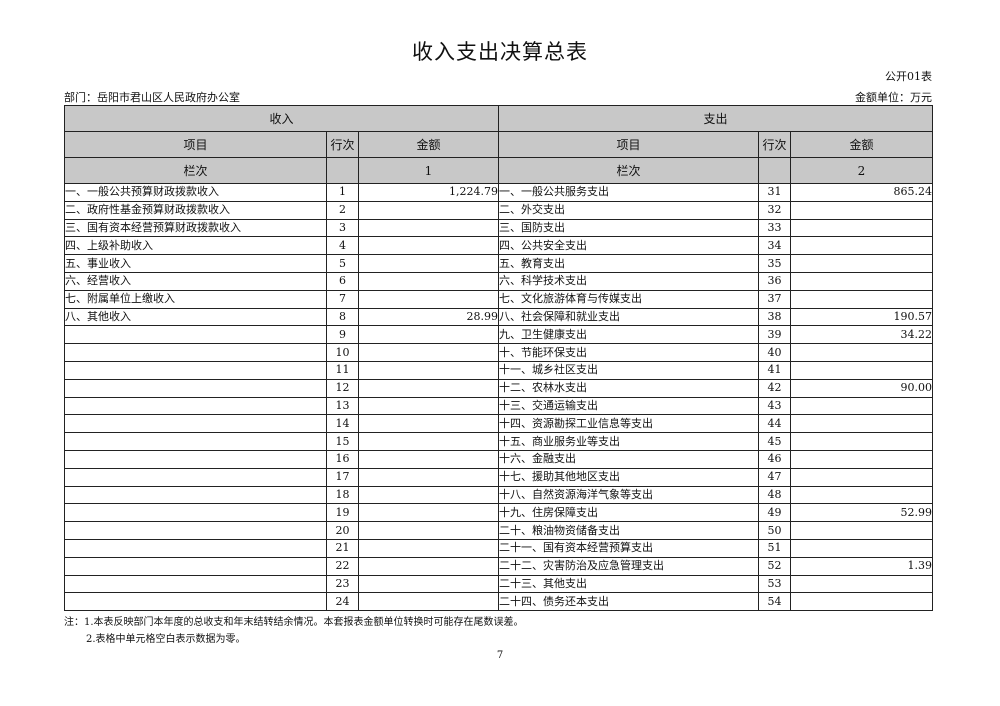  I want to click on expense-item: 十、节能环保支出, so click(628, 352).